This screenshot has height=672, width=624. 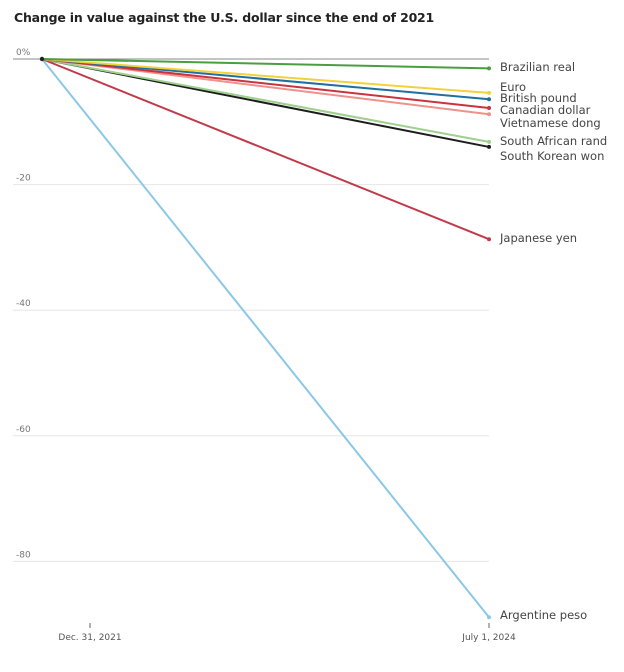 I want to click on series-label: Argentine peso, so click(x=543, y=615).